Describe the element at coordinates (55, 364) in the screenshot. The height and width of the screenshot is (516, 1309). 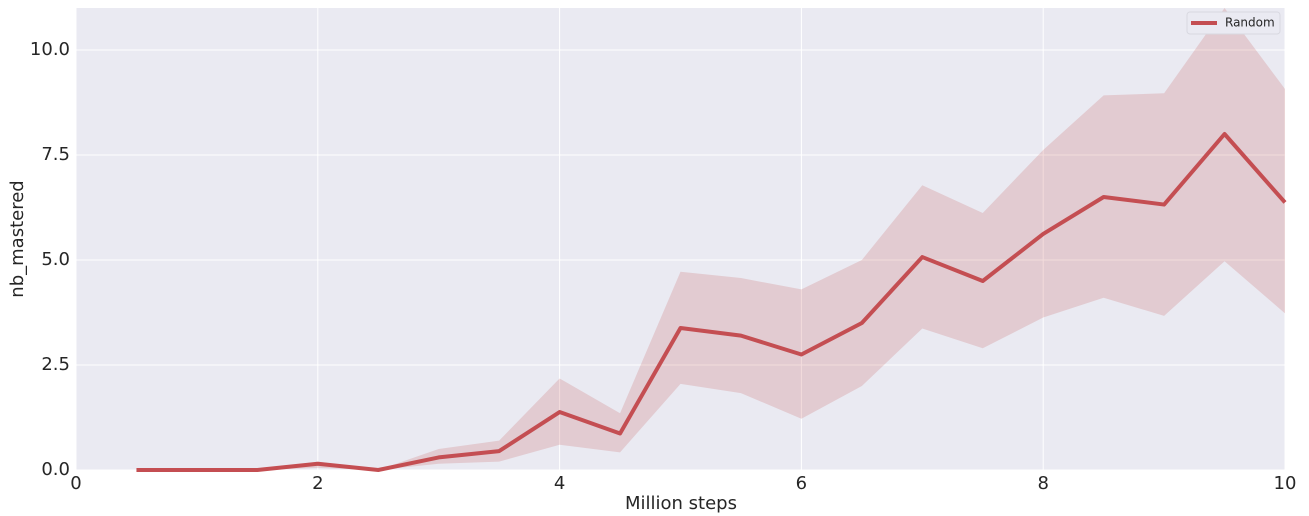
I see `y-tick-label: 2.5` at that location.